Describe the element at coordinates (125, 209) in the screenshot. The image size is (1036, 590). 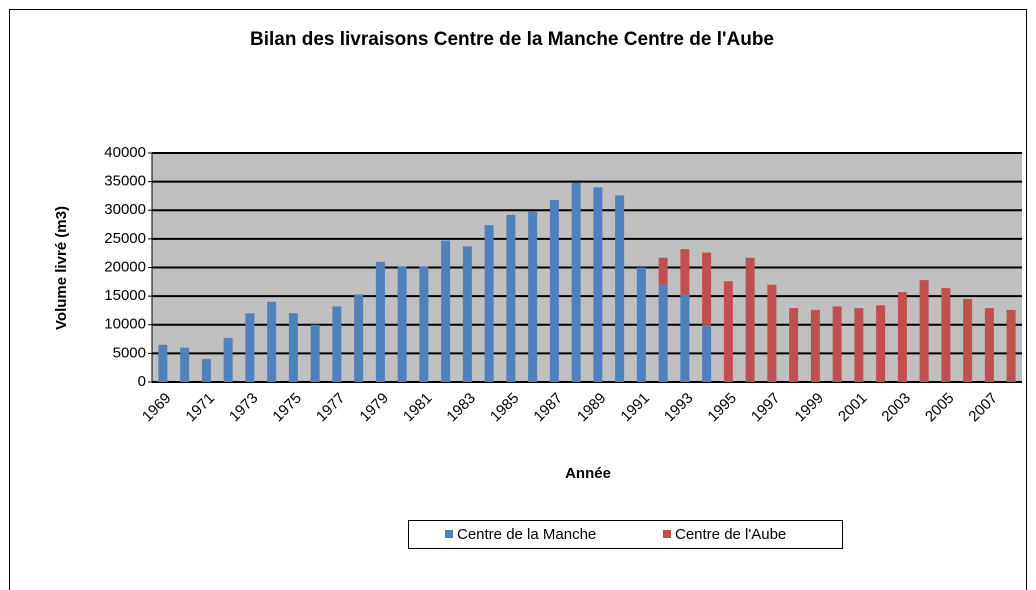
I see `y-tick-label: 30000` at that location.